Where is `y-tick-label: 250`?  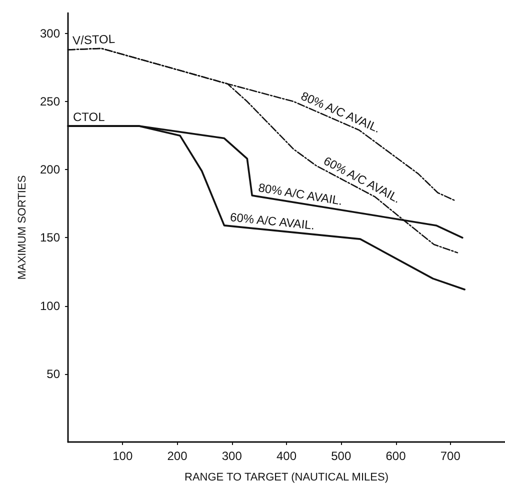
y-tick-label: 250 is located at coordinates (50, 101).